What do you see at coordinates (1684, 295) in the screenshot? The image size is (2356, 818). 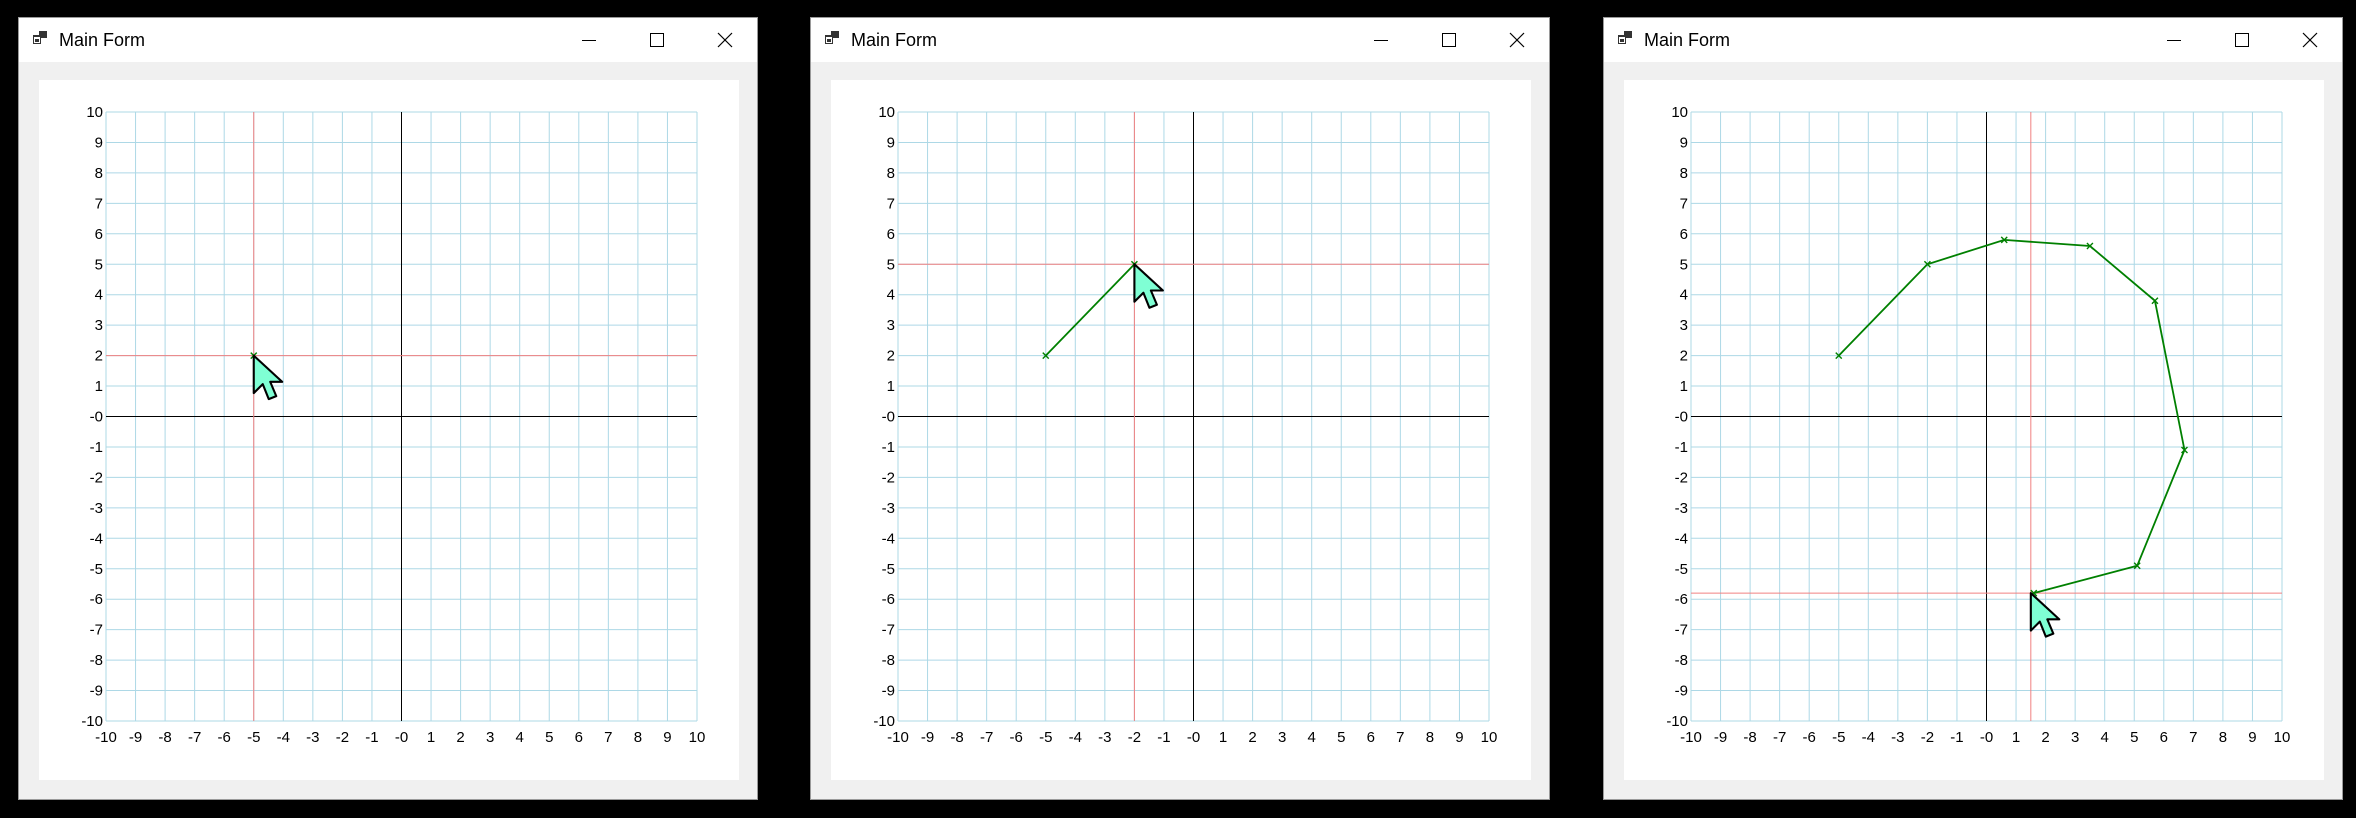 I see `y-tick-label: 4` at bounding box center [1684, 295].